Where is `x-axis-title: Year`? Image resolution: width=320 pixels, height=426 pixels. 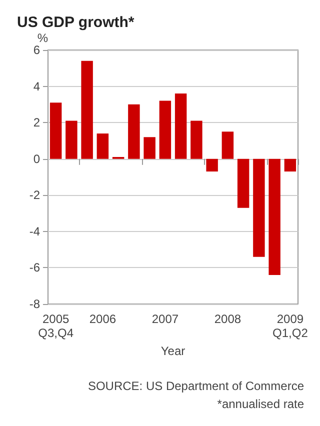
x-axis-title: Year is located at coordinates (173, 351).